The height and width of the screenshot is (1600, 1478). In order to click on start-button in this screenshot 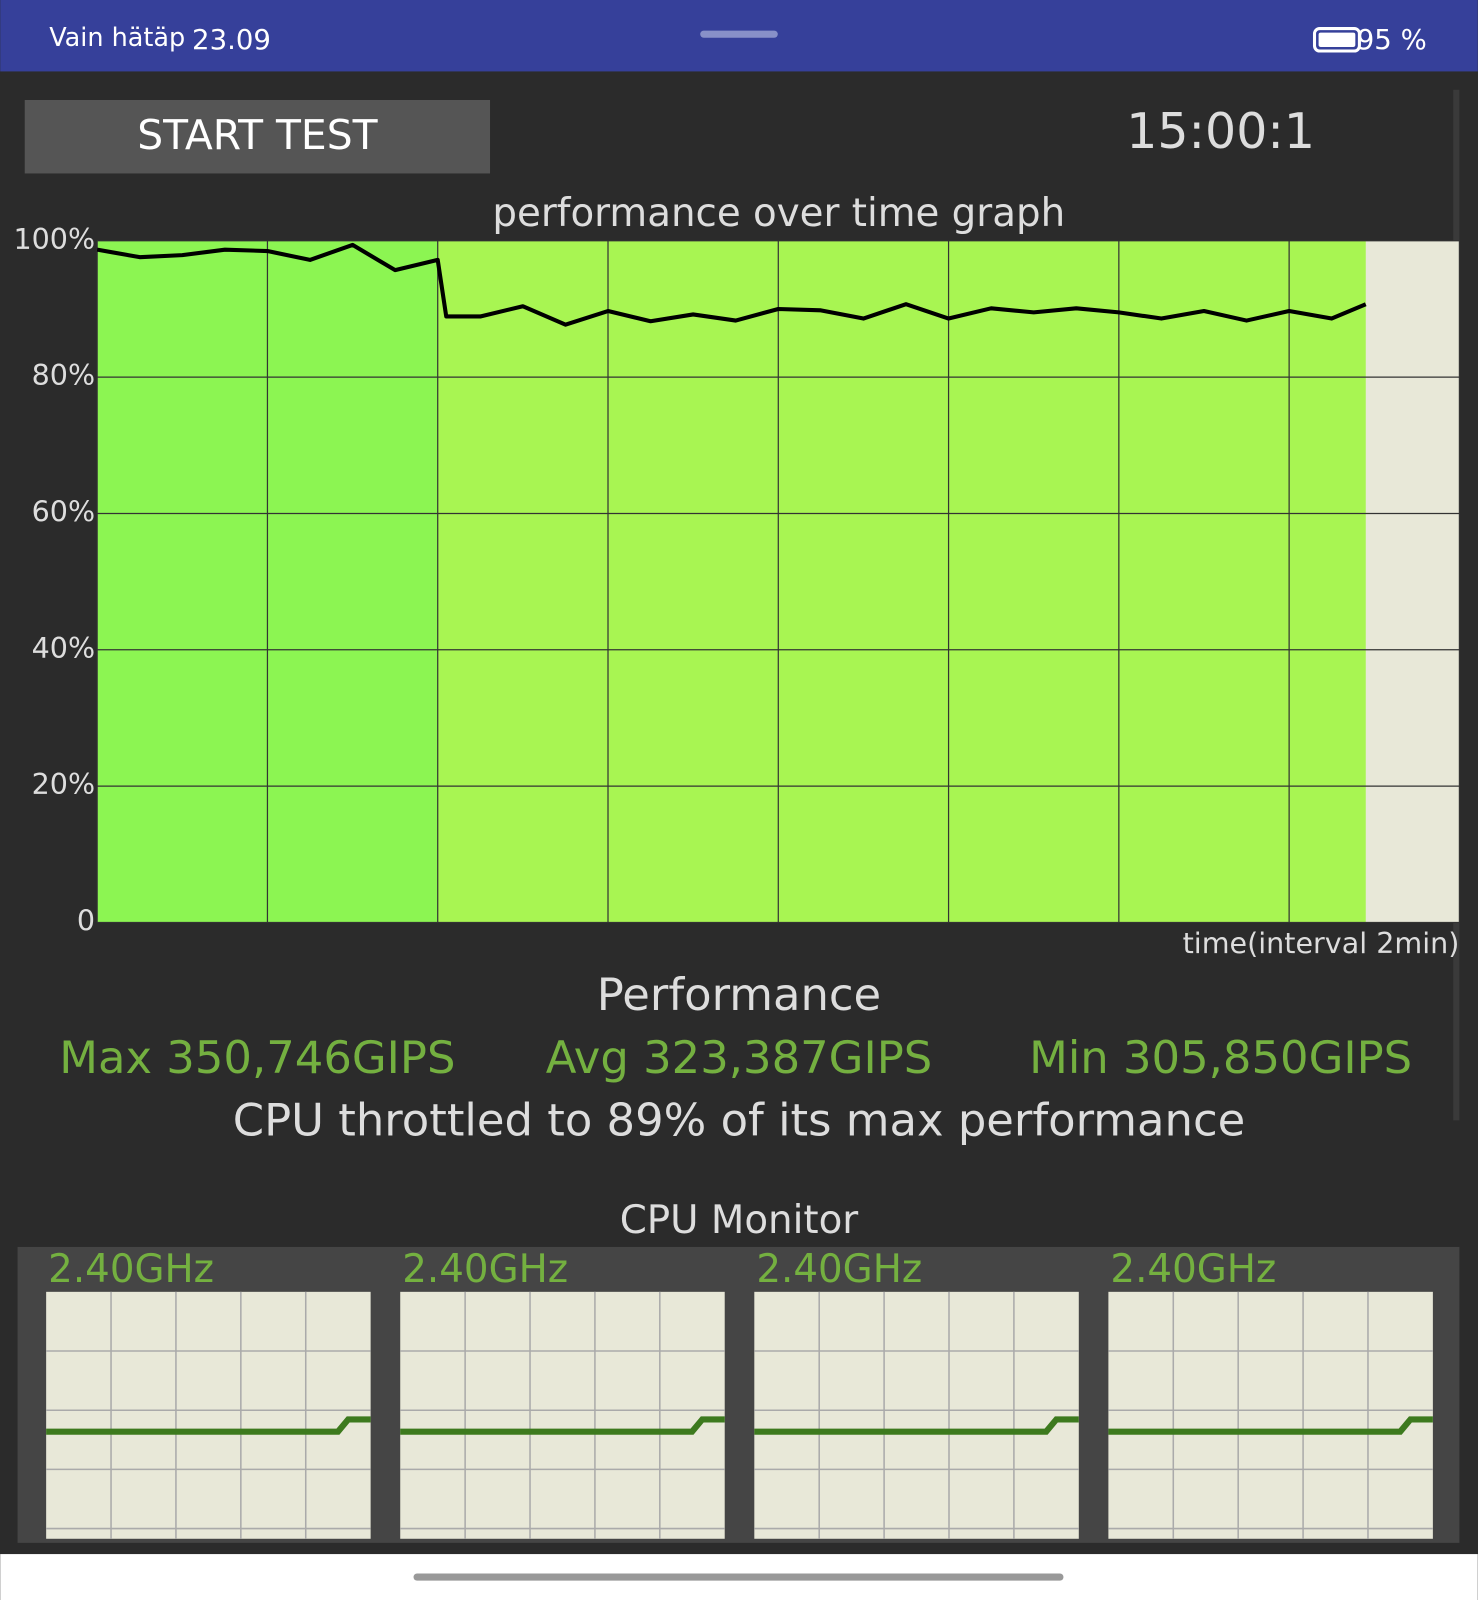, I will do `click(257, 137)`.